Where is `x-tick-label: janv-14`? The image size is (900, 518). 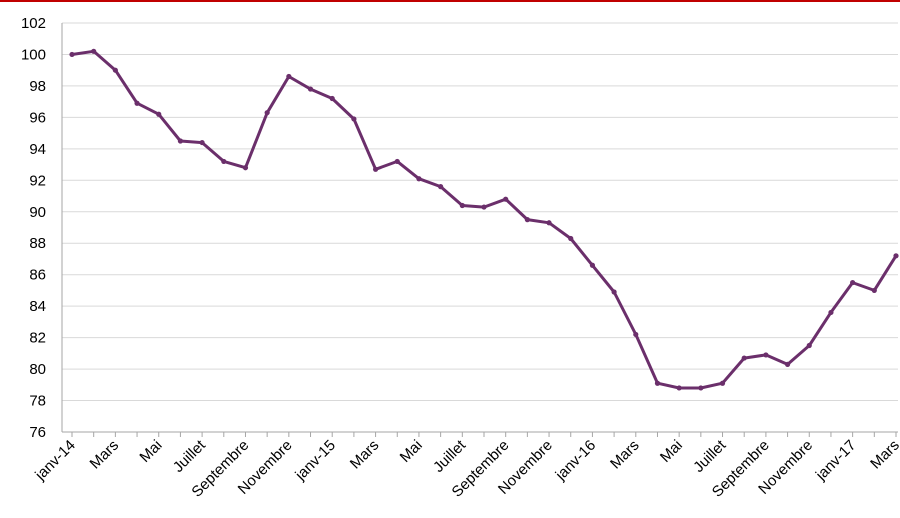 x-tick-label: janv-14 is located at coordinates (55, 461).